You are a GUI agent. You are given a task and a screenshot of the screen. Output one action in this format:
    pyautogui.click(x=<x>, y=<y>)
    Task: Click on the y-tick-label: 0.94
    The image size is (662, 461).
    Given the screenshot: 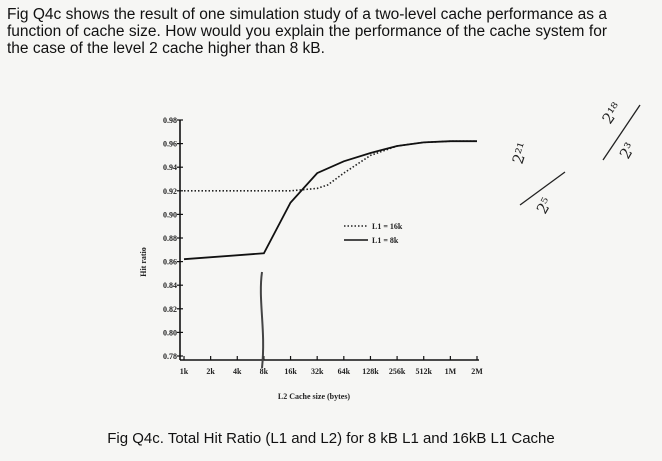 What is the action you would take?
    pyautogui.click(x=170, y=167)
    